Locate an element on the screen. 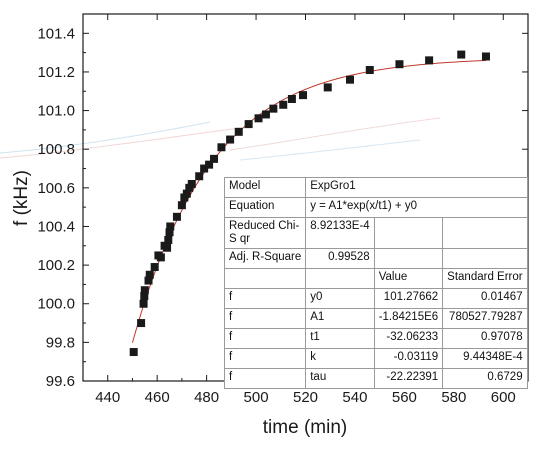  chisq-value: 8.92133E-4 is located at coordinates (340, 233).